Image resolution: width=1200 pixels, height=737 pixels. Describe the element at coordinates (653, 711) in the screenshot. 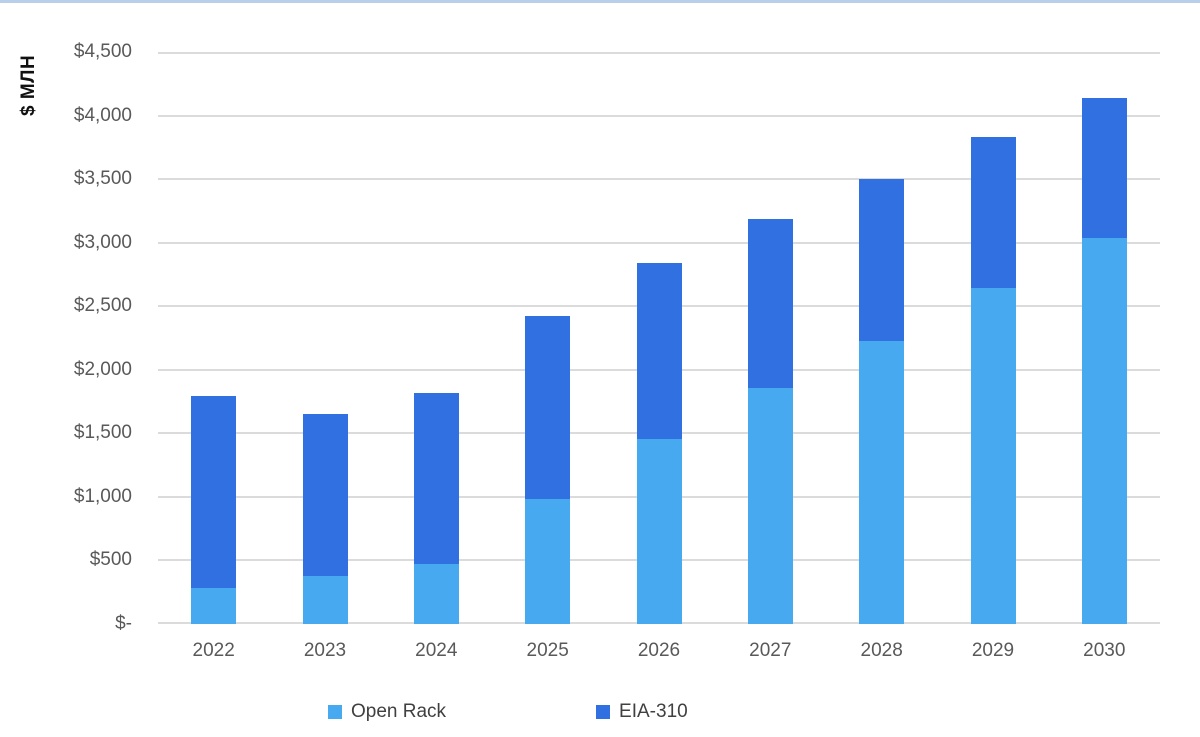

I see `legend-label-eia-310: EIA-310` at that location.